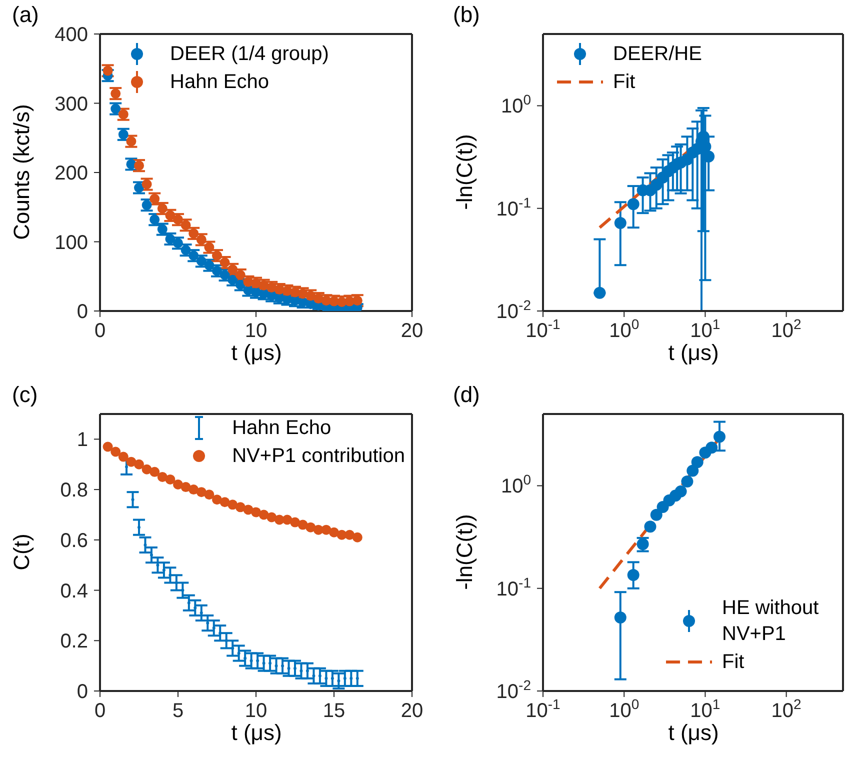  What do you see at coordinates (71, 243) in the screenshot?
I see `y-tick-label: 100` at bounding box center [71, 243].